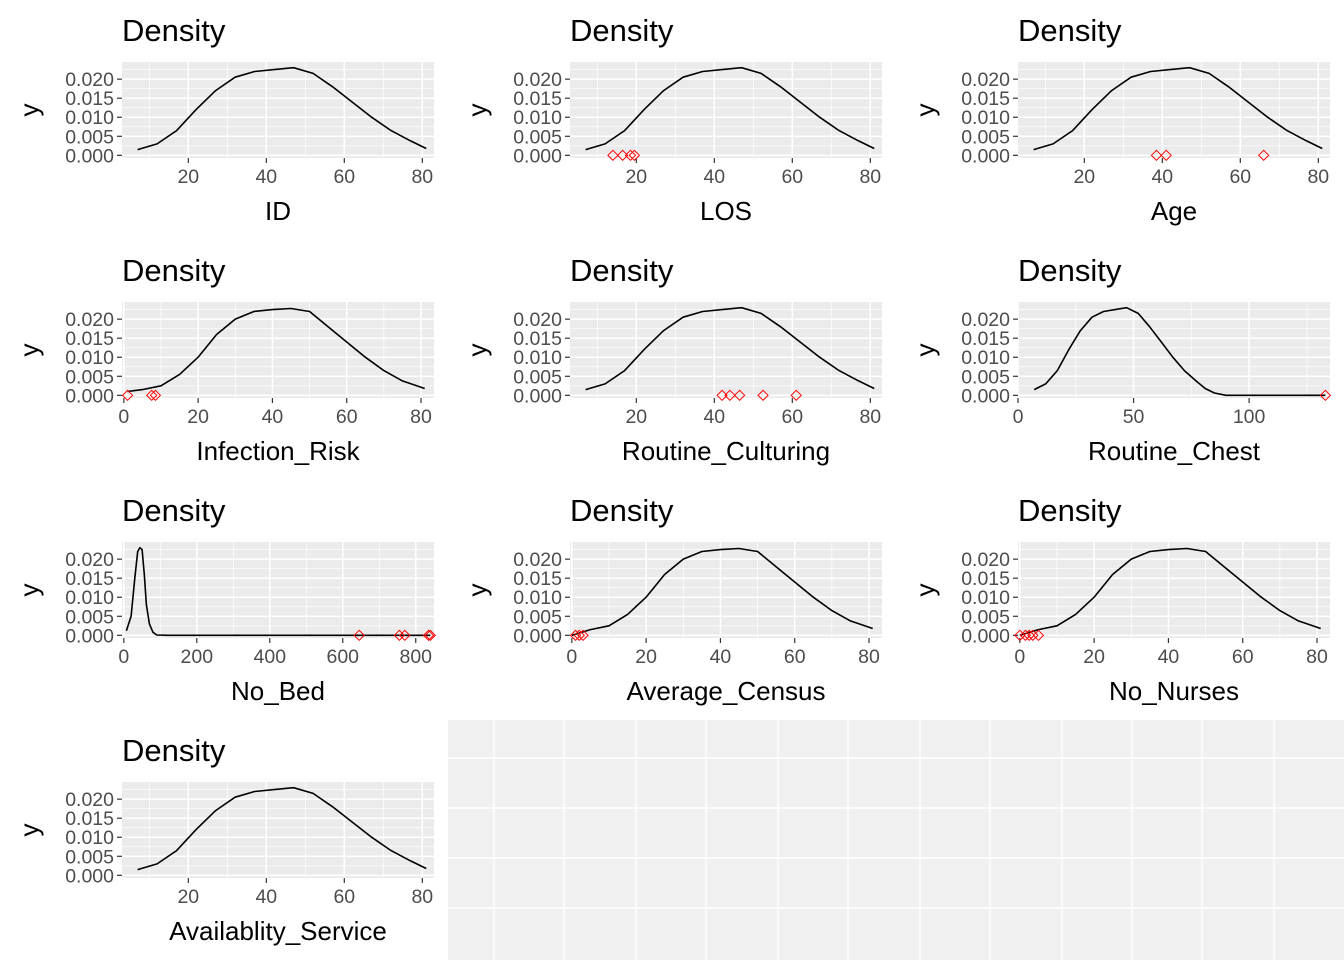 The width and height of the screenshot is (1344, 960). I want to click on x-axis-label: Routine_Culturing, so click(726, 451).